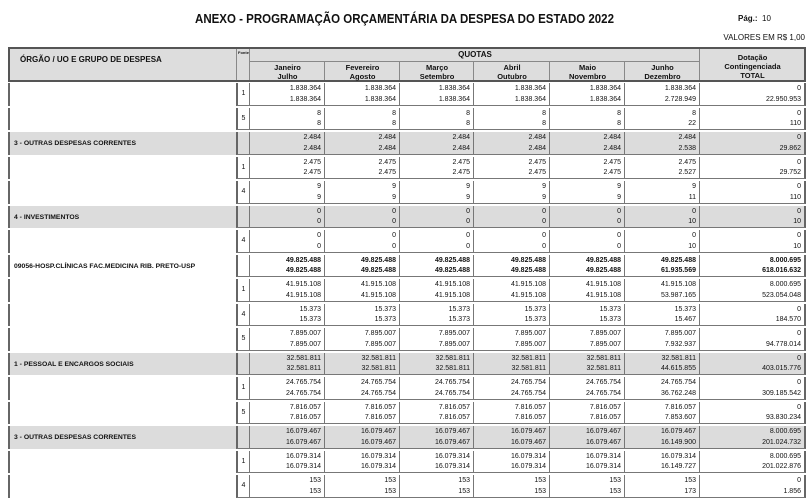  Describe the element at coordinates (528, 466) in the screenshot. I see `value-second: 16.079.314` at that location.